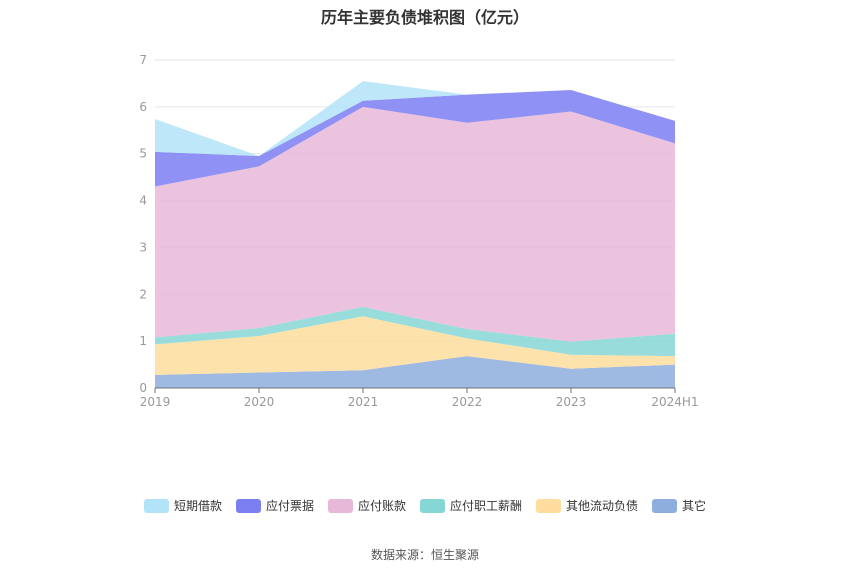  Describe the element at coordinates (143, 154) in the screenshot. I see `y-tick-label: 5` at that location.